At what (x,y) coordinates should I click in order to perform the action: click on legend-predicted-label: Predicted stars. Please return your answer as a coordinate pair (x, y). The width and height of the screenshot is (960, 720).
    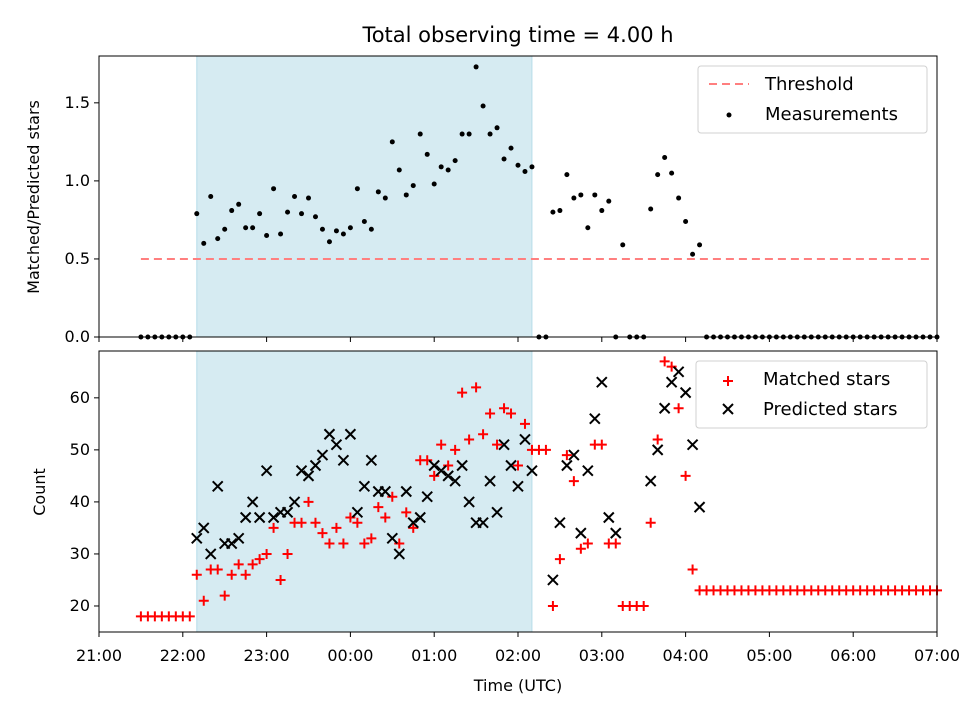
    Looking at the image, I should click on (830, 409).